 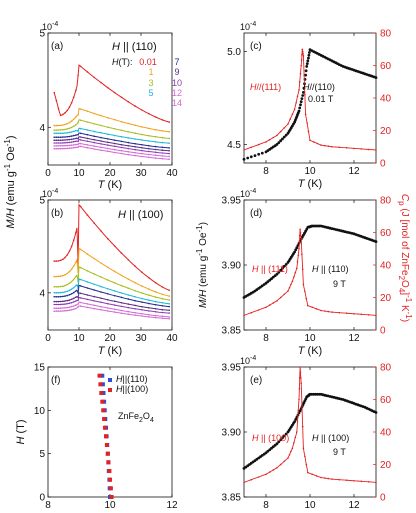 I want to click on panel-b-xtick-label: 30, so click(x=141, y=338).